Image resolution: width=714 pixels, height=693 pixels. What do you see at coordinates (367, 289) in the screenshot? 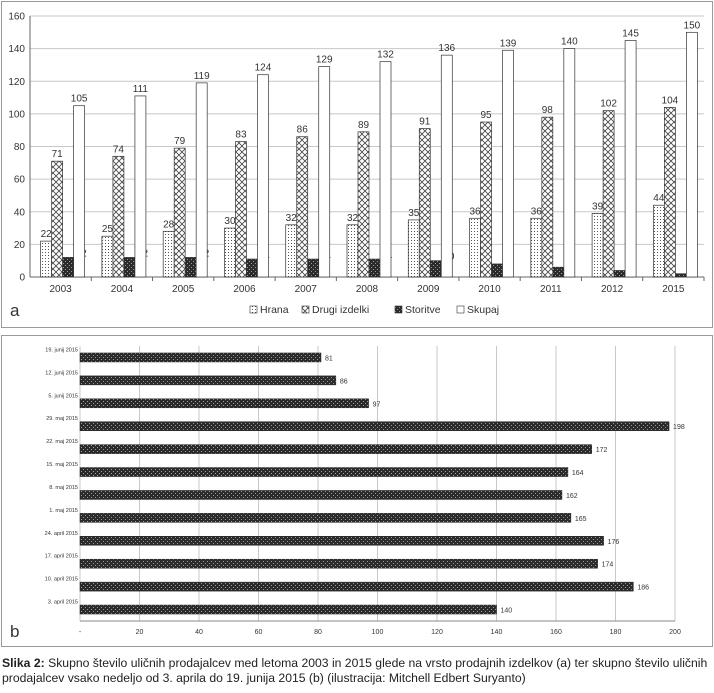
I see `x-tick-label: 2008` at bounding box center [367, 289].